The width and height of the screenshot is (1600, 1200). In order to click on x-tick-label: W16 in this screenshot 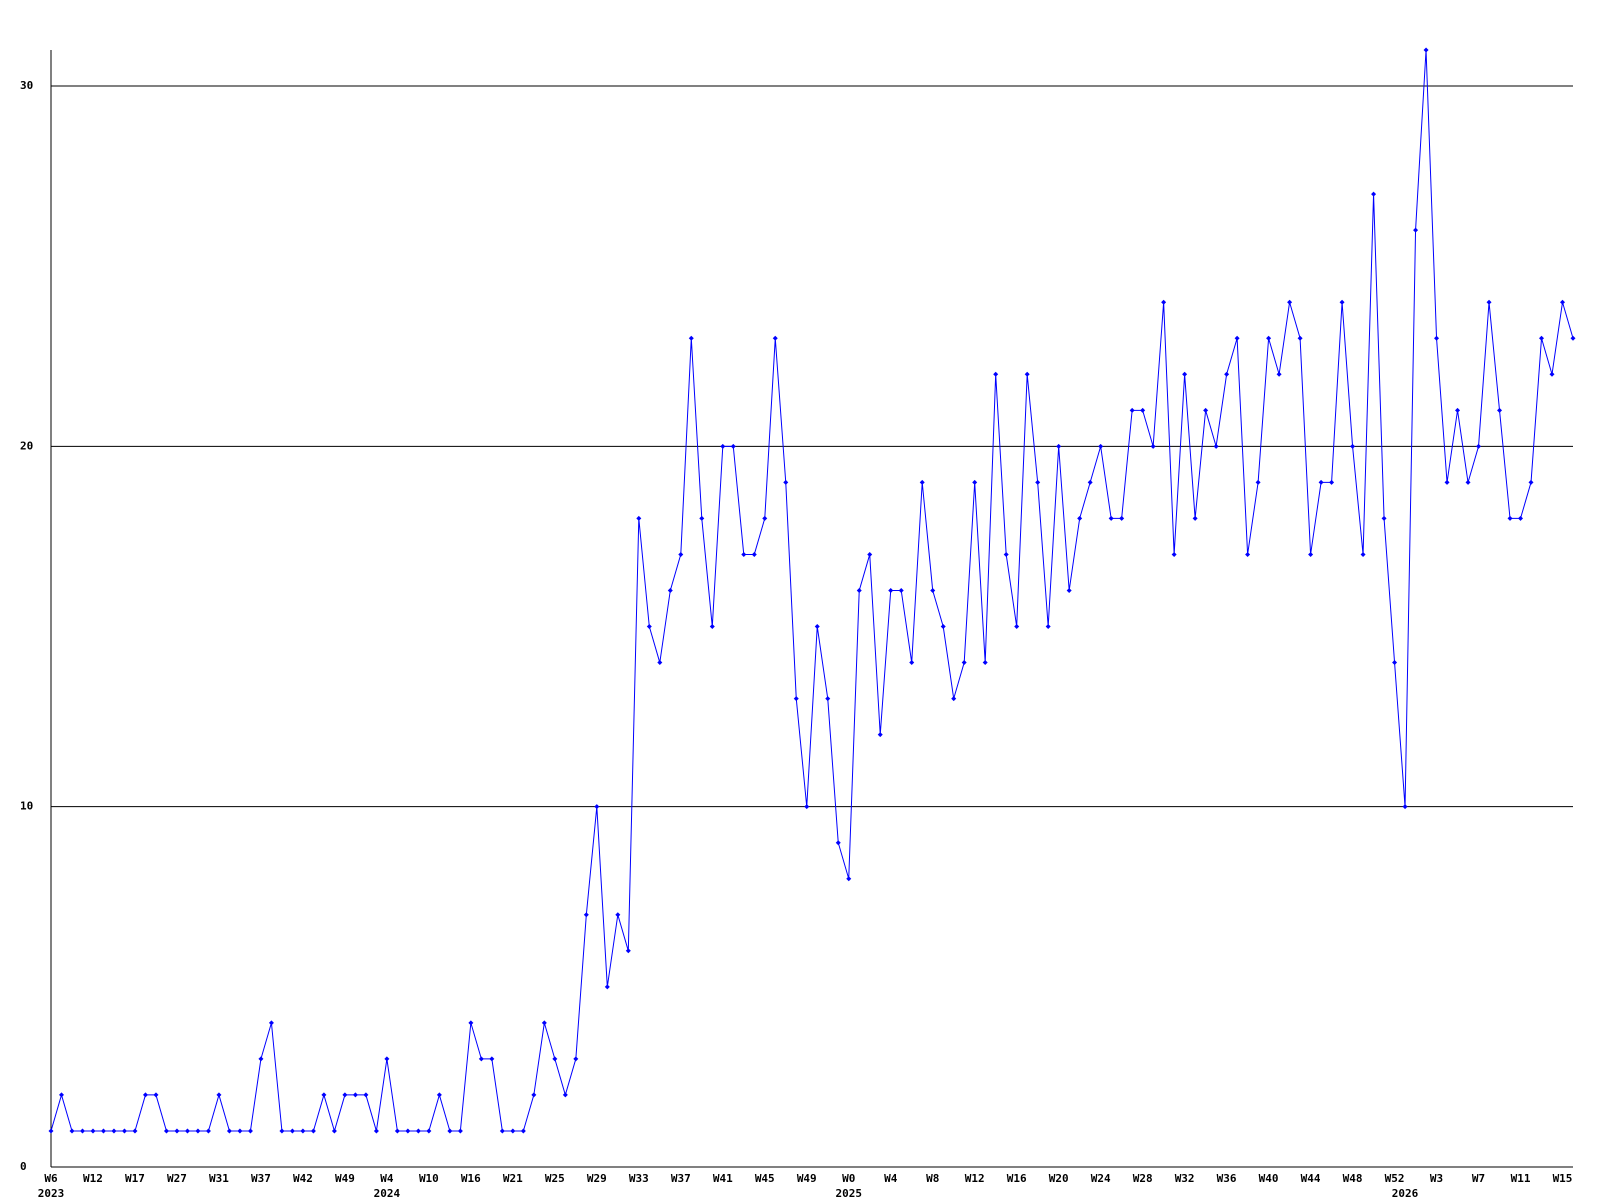, I will do `click(1017, 1178)`.